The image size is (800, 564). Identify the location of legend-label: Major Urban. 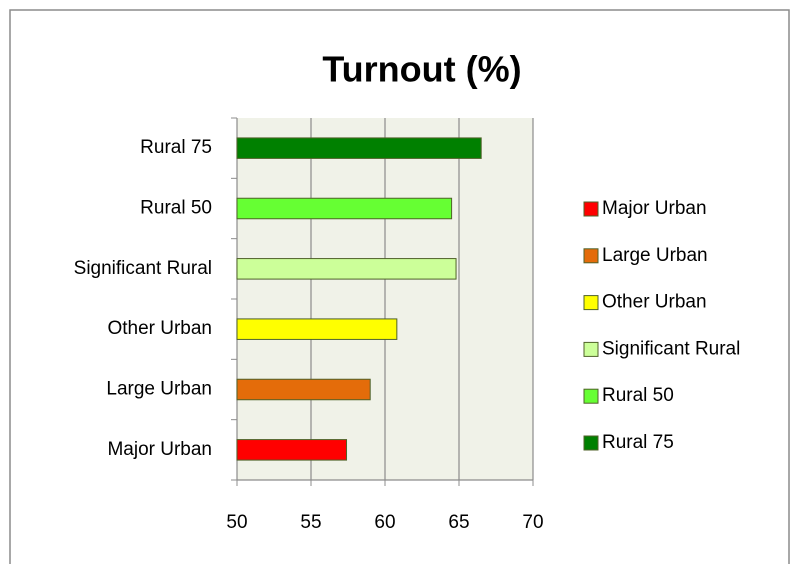
(654, 208).